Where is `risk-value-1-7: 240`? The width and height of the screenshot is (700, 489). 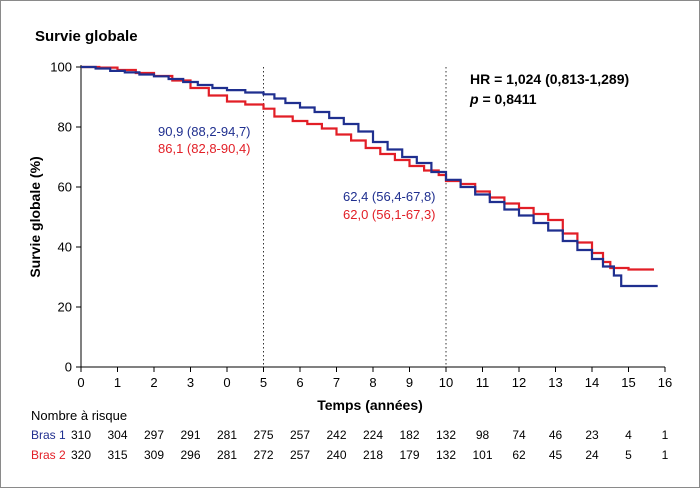 risk-value-1-7: 240 is located at coordinates (336, 455).